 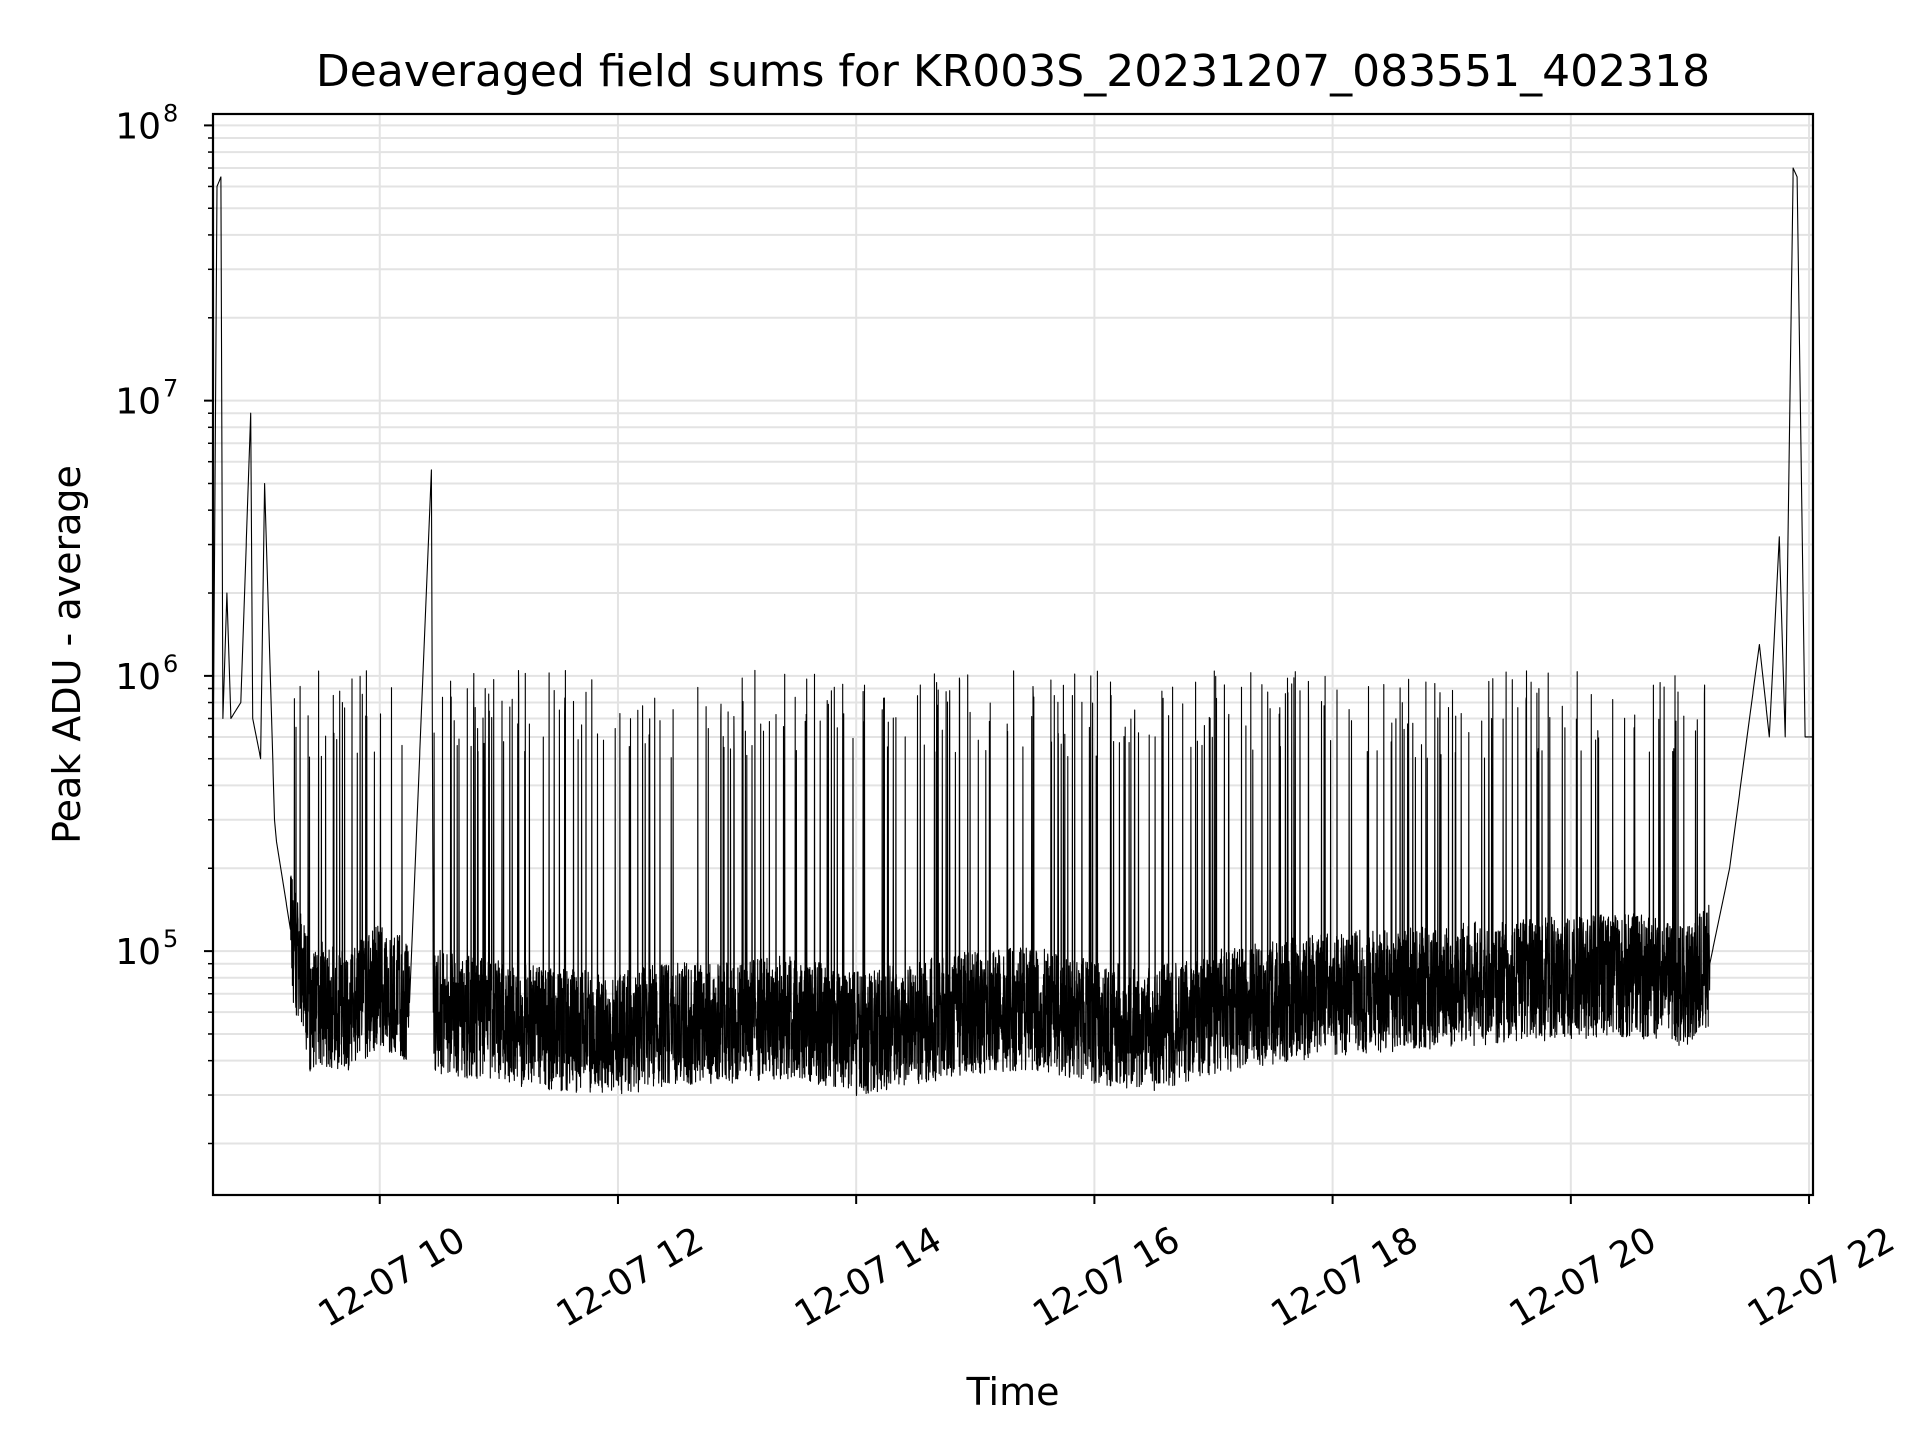 I want to click on y-tick-label-exponent: 7, so click(x=170, y=389).